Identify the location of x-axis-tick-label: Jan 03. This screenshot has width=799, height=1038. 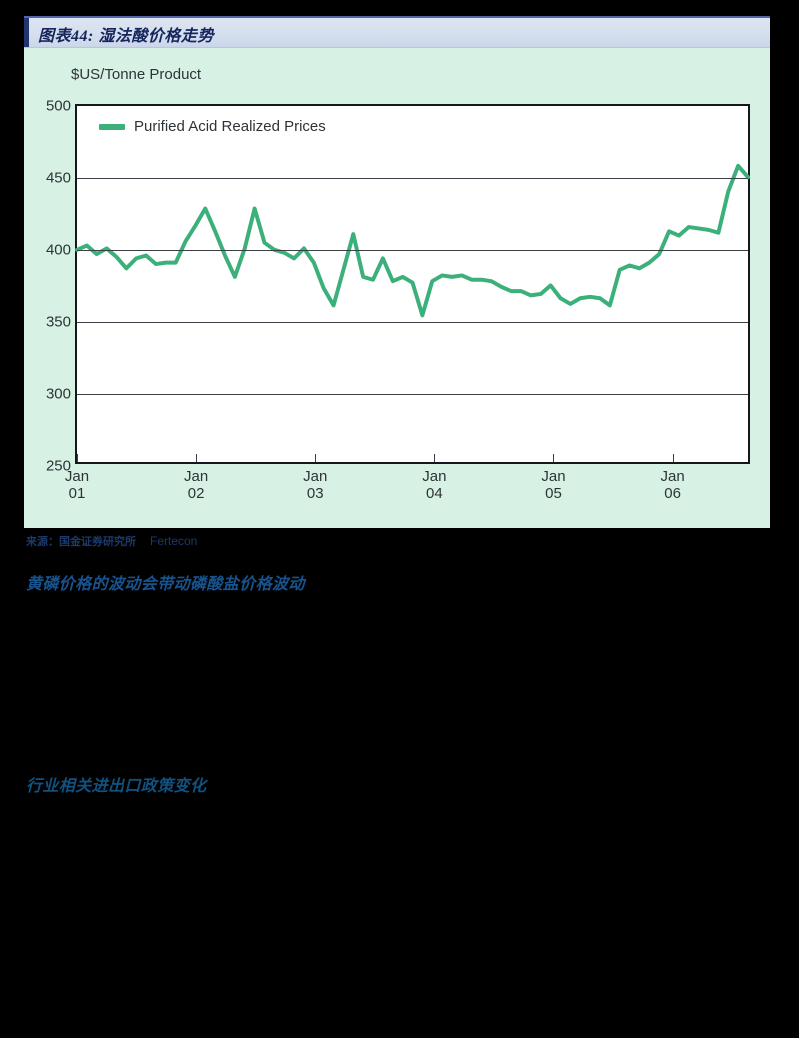
(315, 485).